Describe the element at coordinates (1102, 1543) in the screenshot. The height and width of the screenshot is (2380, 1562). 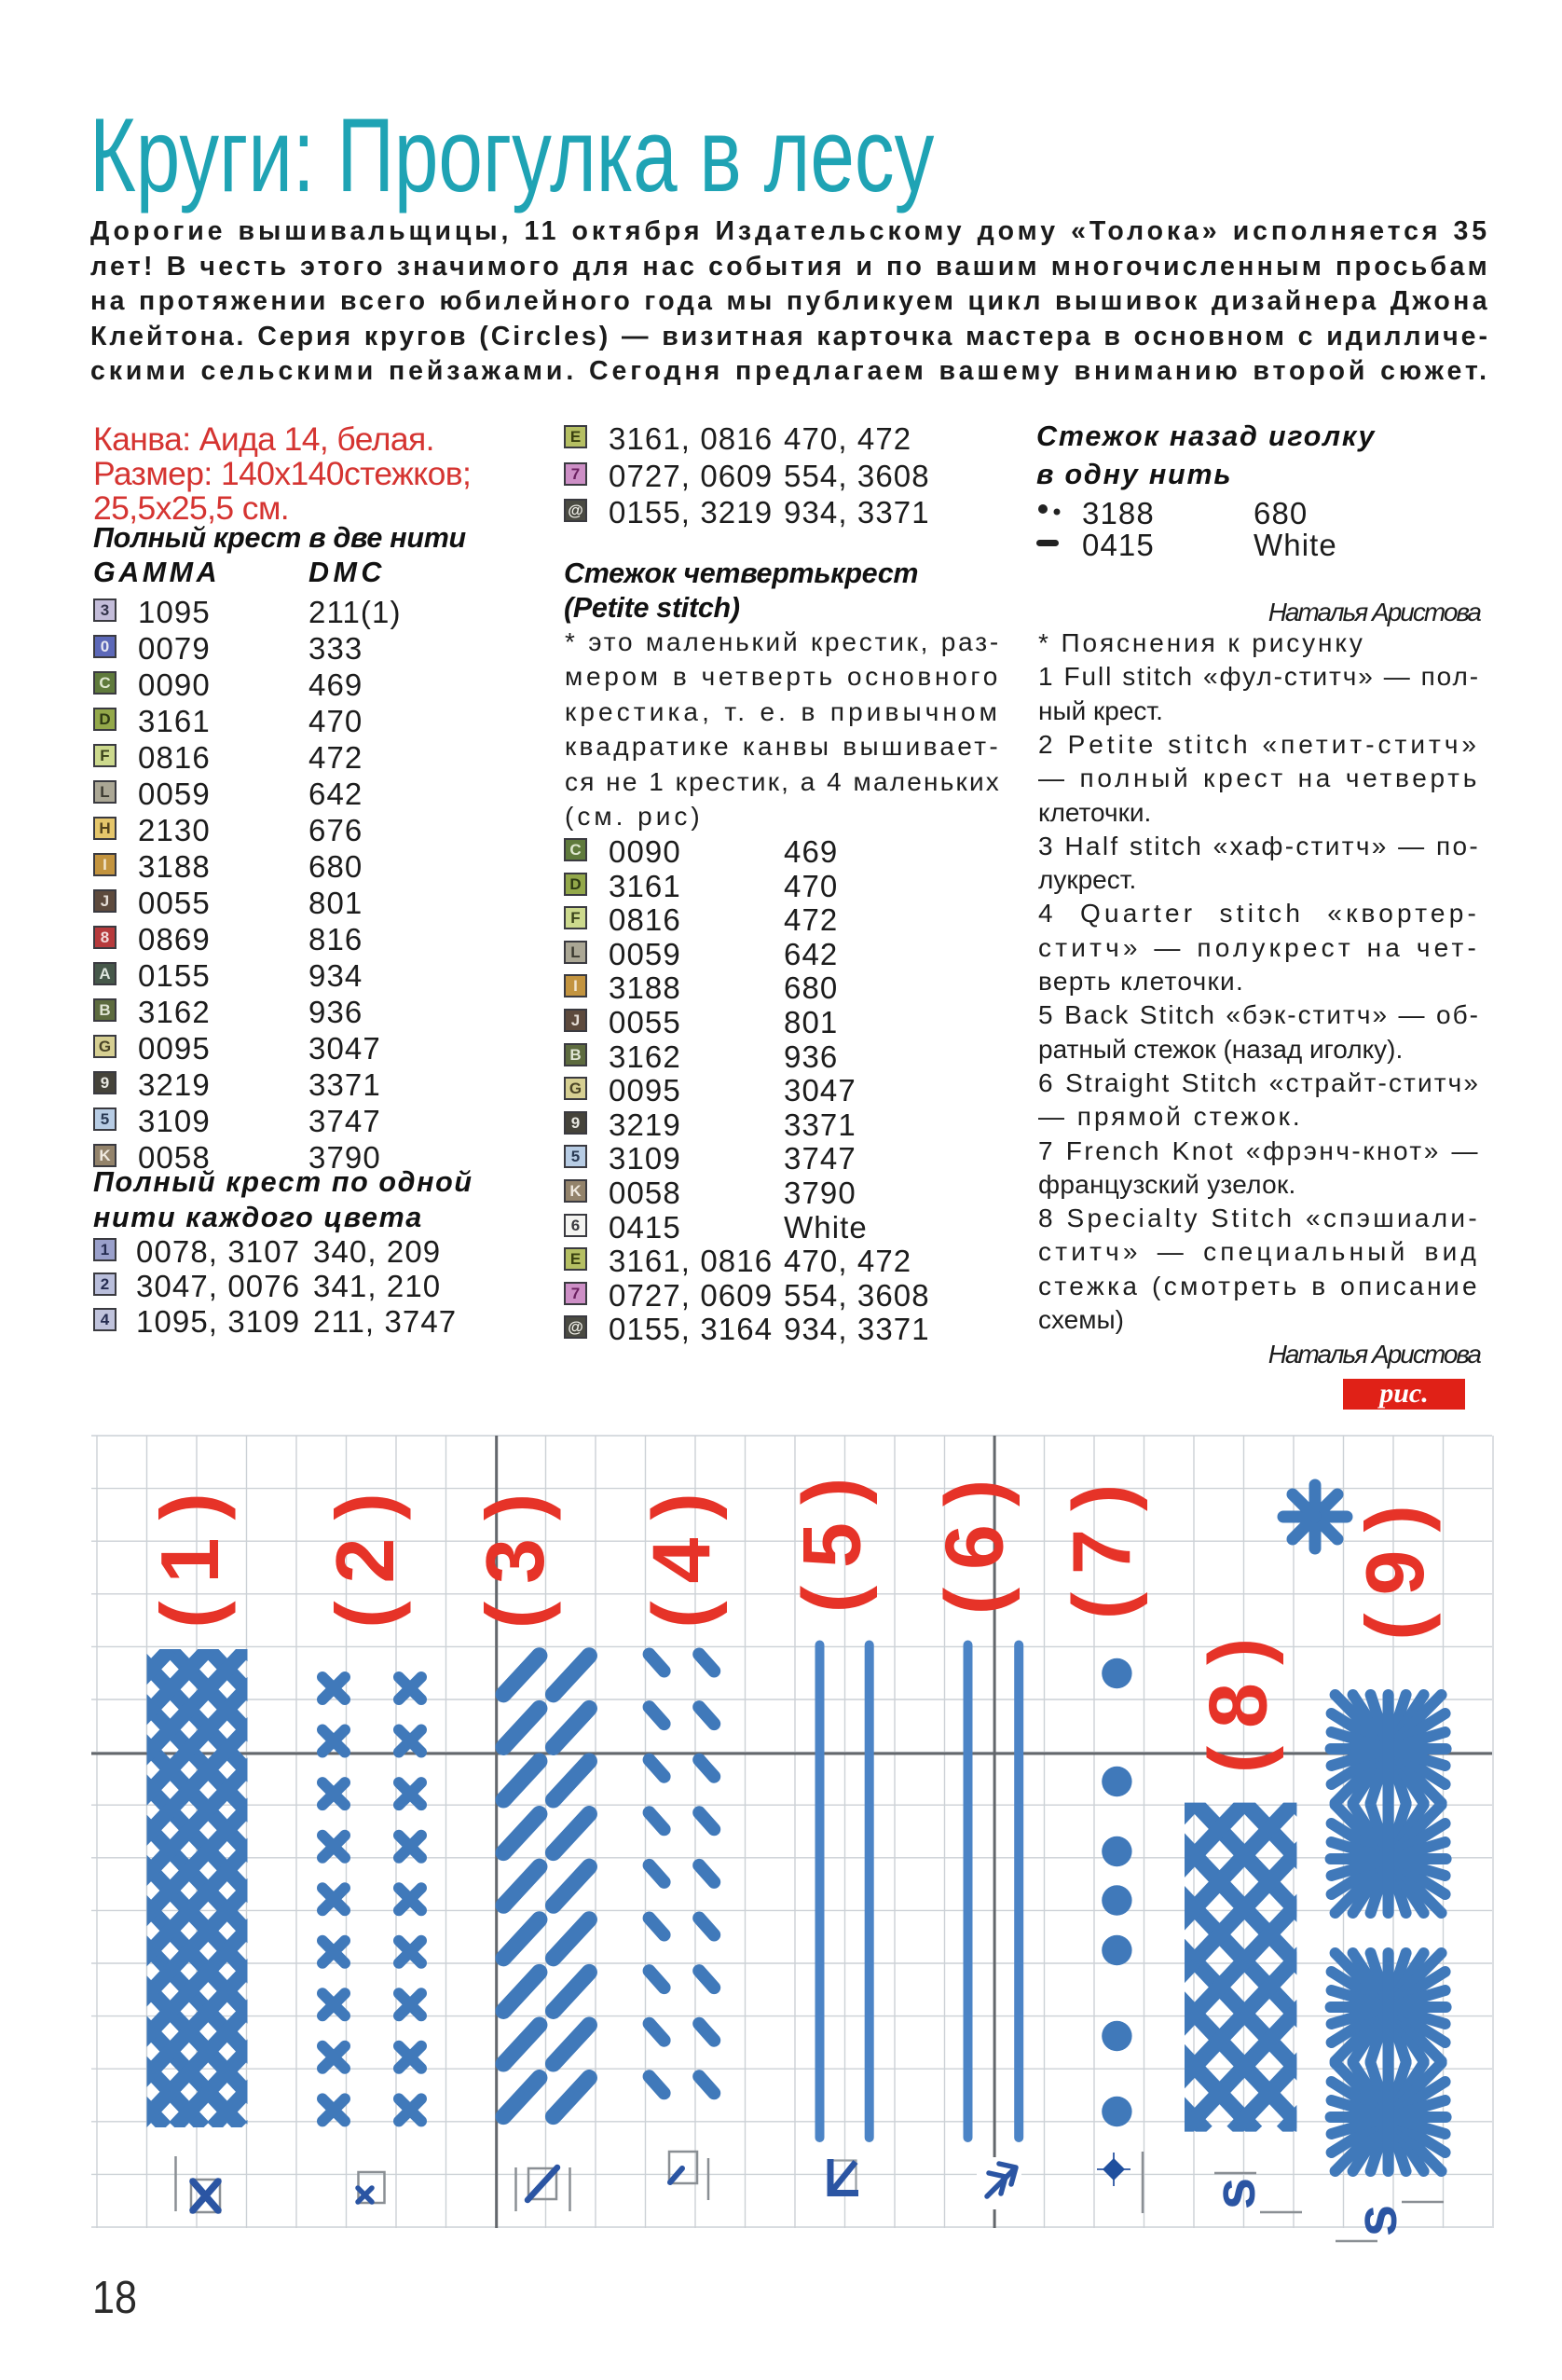
I see `svg-text: (7)` at that location.